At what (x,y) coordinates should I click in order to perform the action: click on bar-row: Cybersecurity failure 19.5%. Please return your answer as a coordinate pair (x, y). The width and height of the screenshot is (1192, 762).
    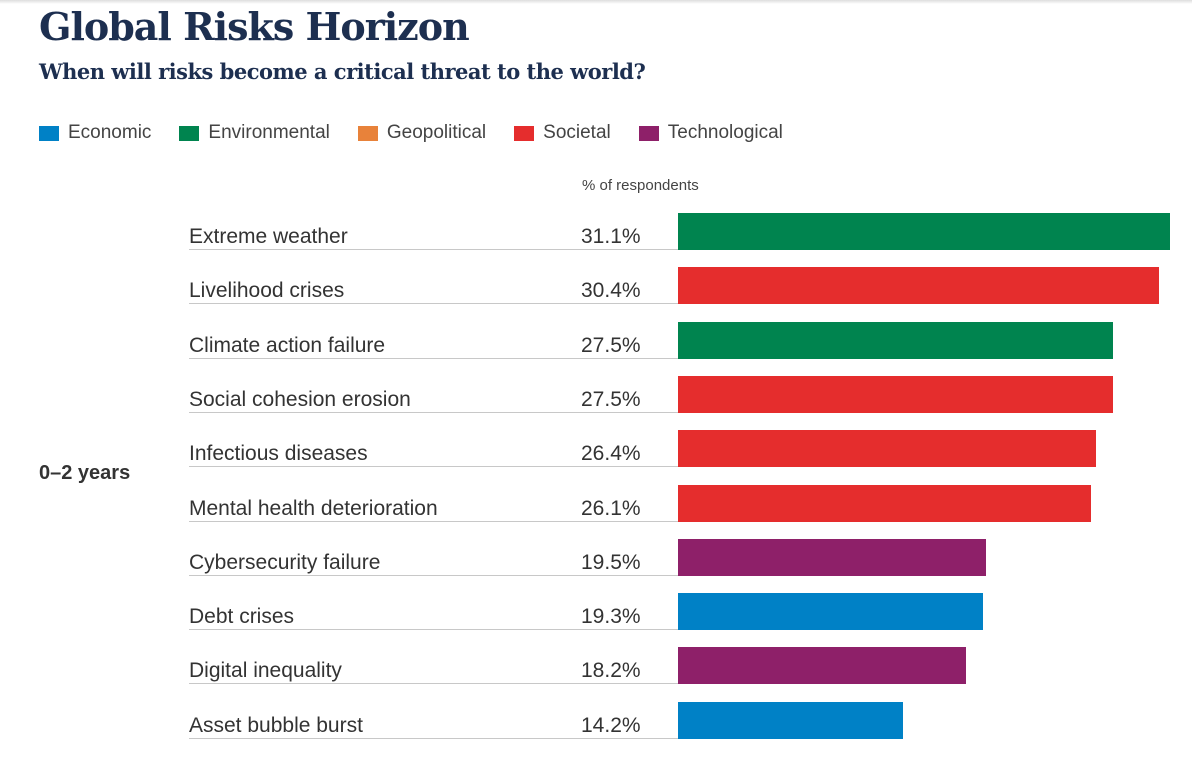
    Looking at the image, I should click on (689, 565).